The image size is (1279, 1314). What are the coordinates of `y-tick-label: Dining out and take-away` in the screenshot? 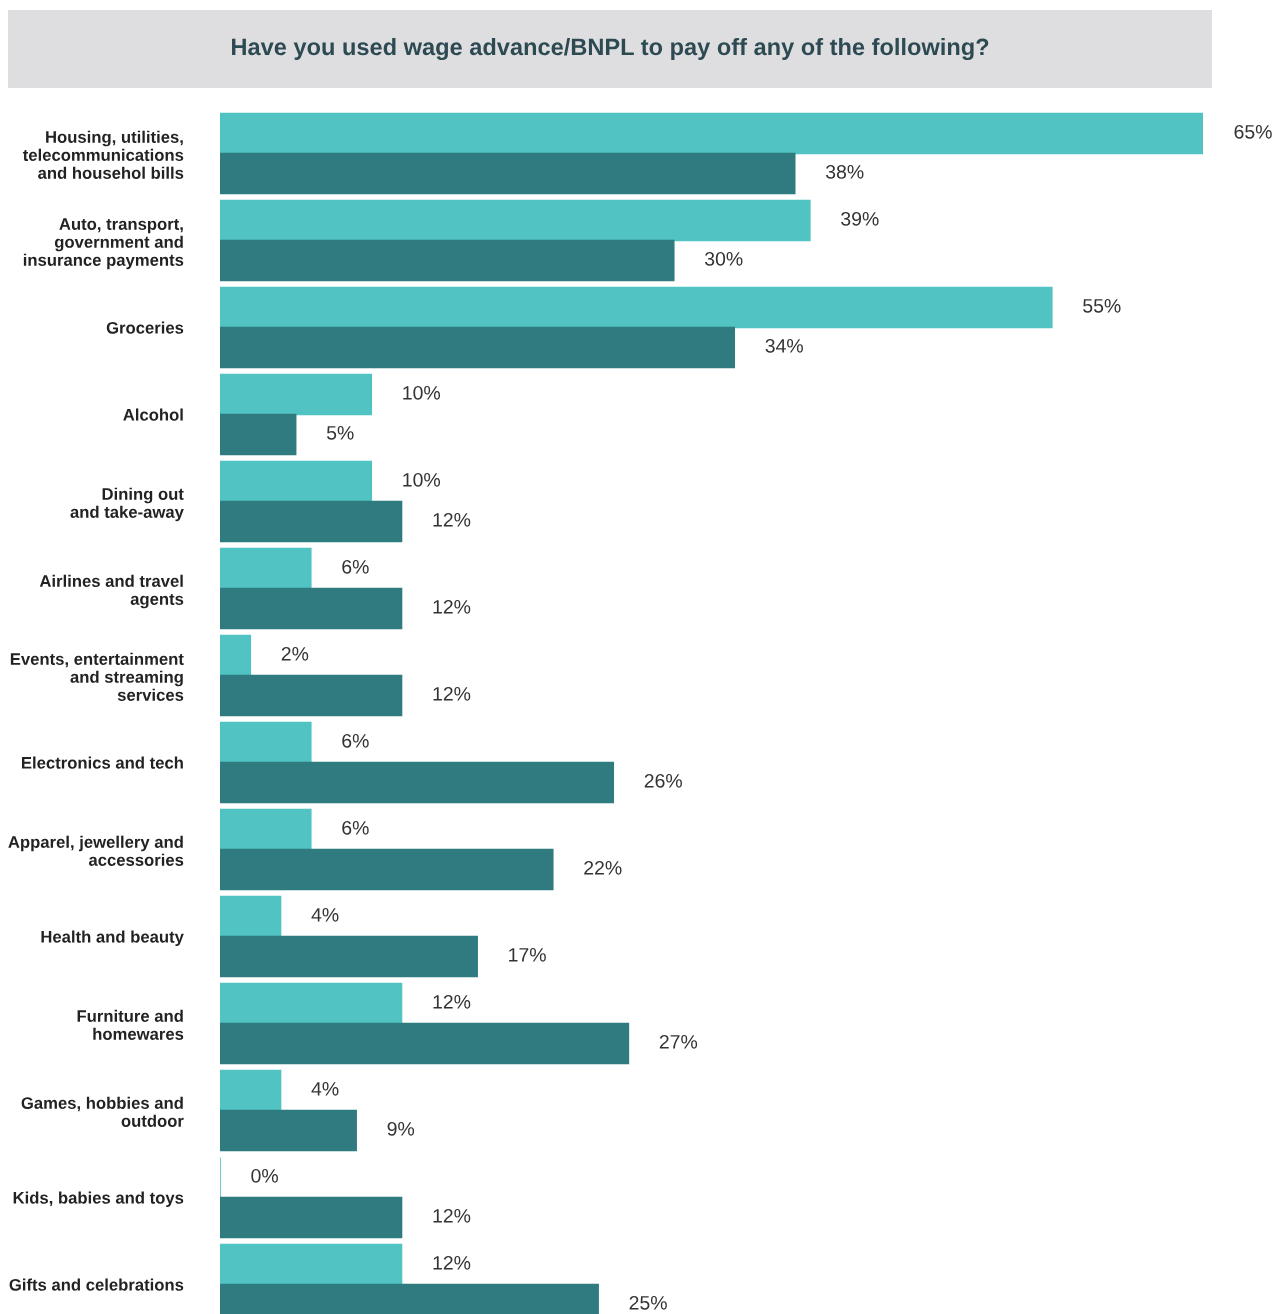 It's located at (127, 504).